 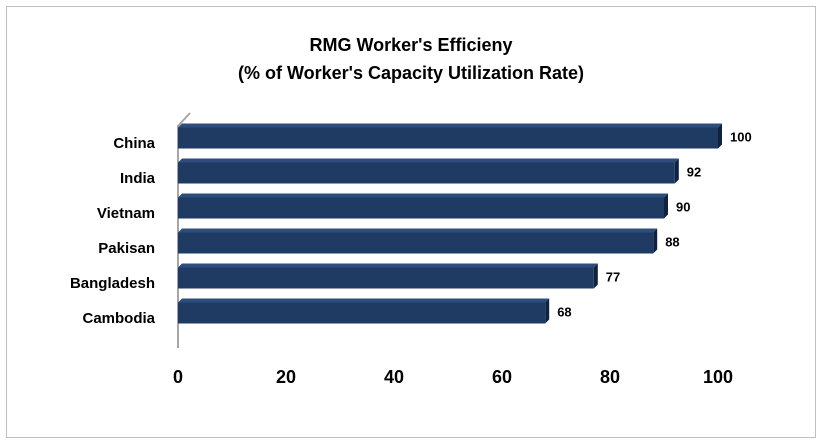 I want to click on y-tick-label: China, so click(x=134, y=143).